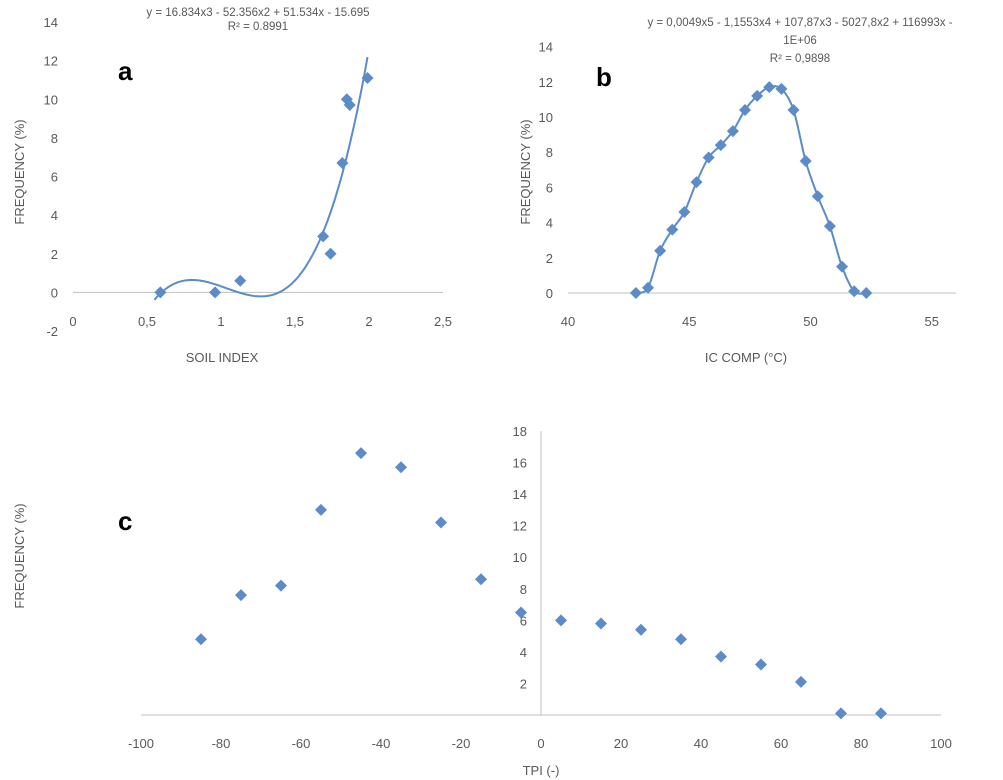 The height and width of the screenshot is (780, 1003). I want to click on tick-label: 16, so click(520, 463).